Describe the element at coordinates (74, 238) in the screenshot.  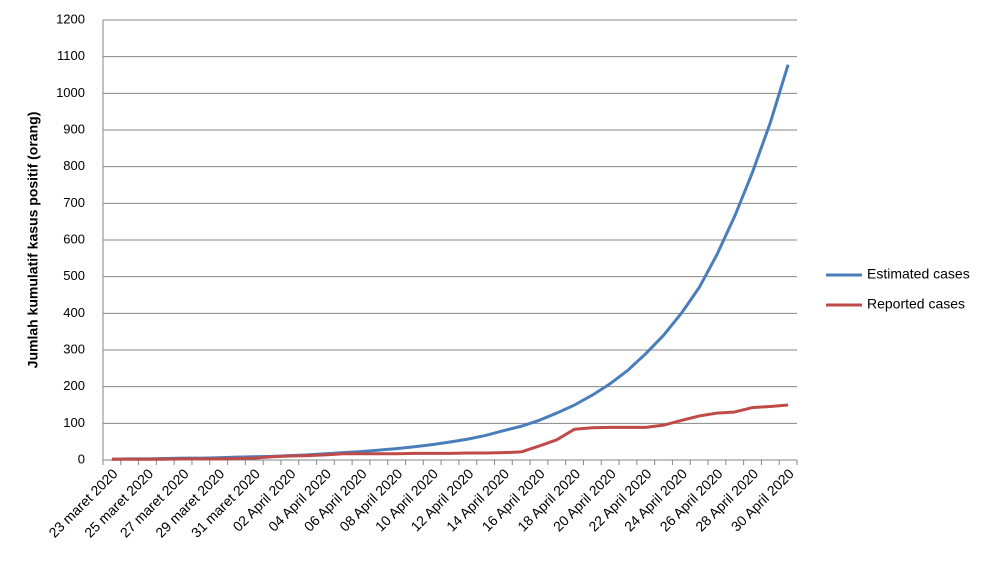
I see `y-tick-label: 600` at that location.